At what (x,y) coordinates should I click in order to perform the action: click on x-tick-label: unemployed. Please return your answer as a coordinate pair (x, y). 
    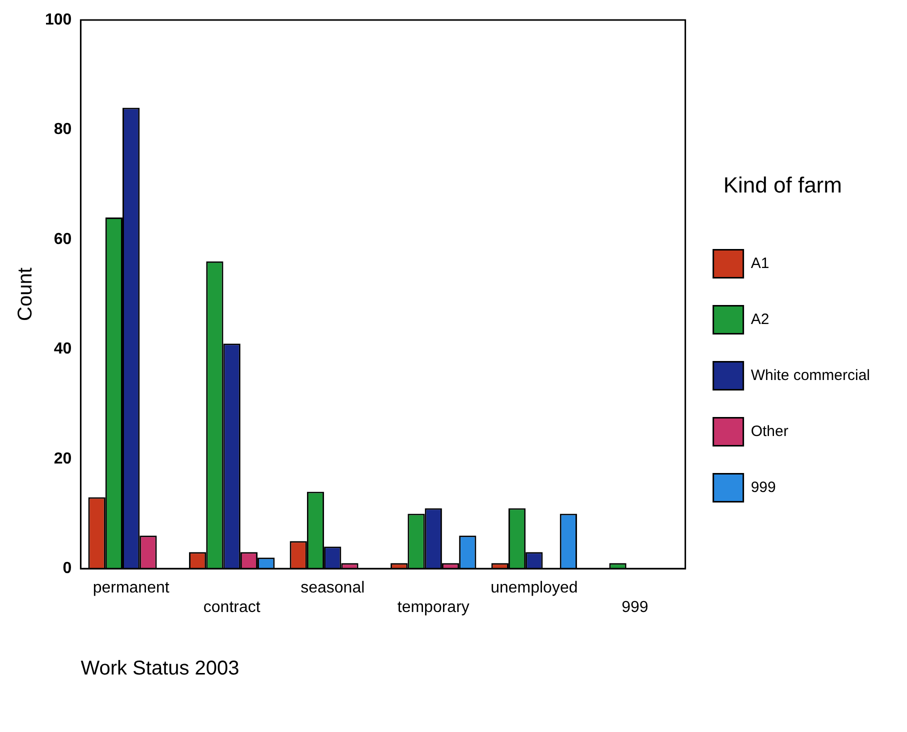
    Looking at the image, I should click on (534, 588).